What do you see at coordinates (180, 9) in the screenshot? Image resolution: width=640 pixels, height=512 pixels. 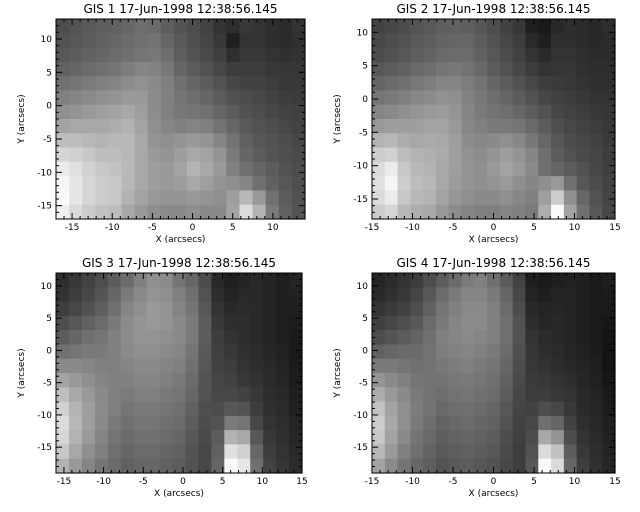 I see `panel-title: GIS 1 17-Jun-1998 12:38:56.145` at bounding box center [180, 9].